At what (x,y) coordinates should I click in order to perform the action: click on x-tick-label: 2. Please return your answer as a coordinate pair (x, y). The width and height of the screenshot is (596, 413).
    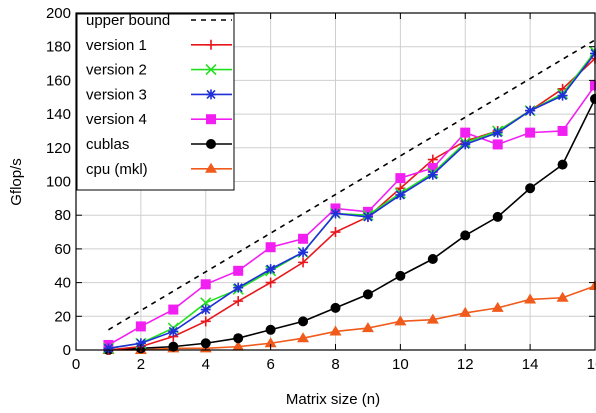
    Looking at the image, I should click on (141, 364).